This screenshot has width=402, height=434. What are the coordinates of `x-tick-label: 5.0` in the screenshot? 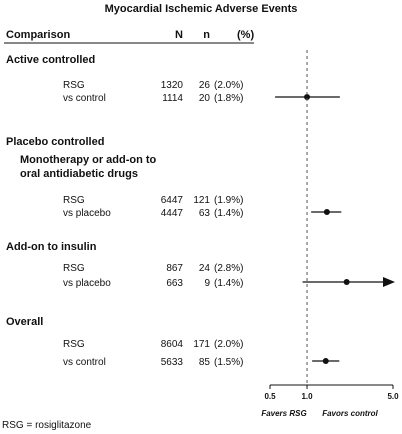 It's located at (393, 396).